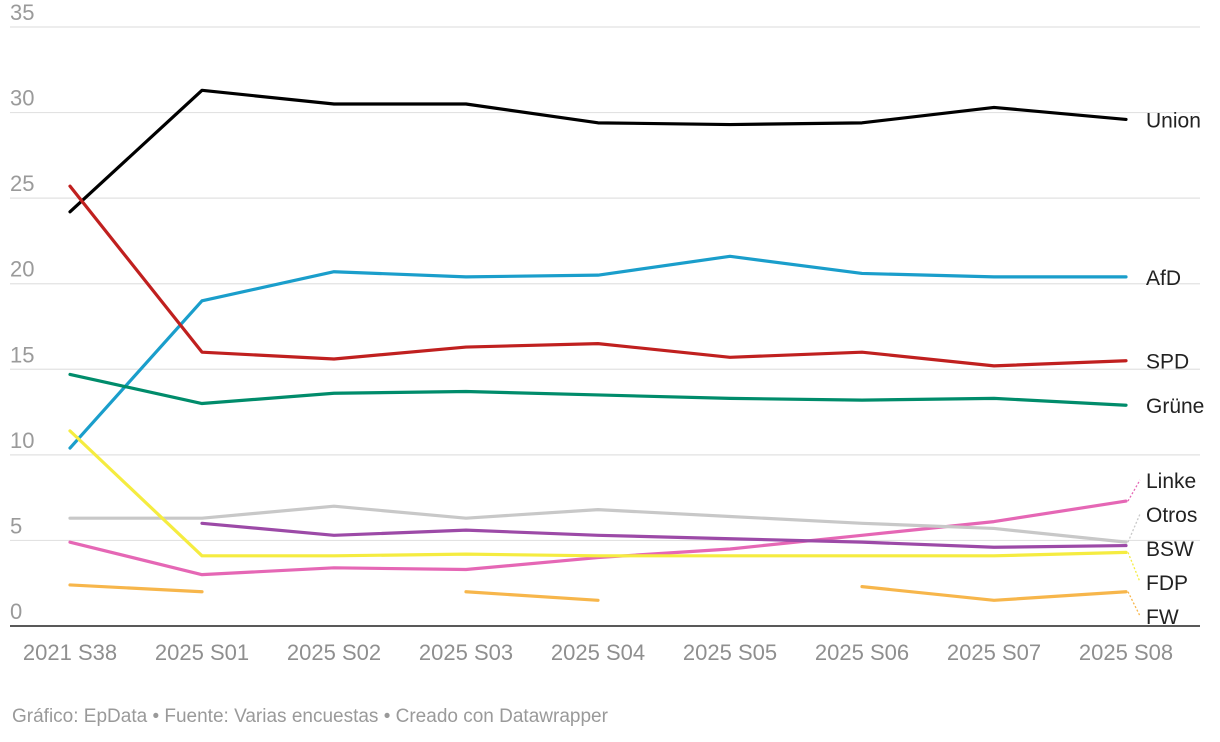 This screenshot has width=1220, height=742. Describe the element at coordinates (22, 269) in the screenshot. I see `y-tick-label-20: 20` at that location.